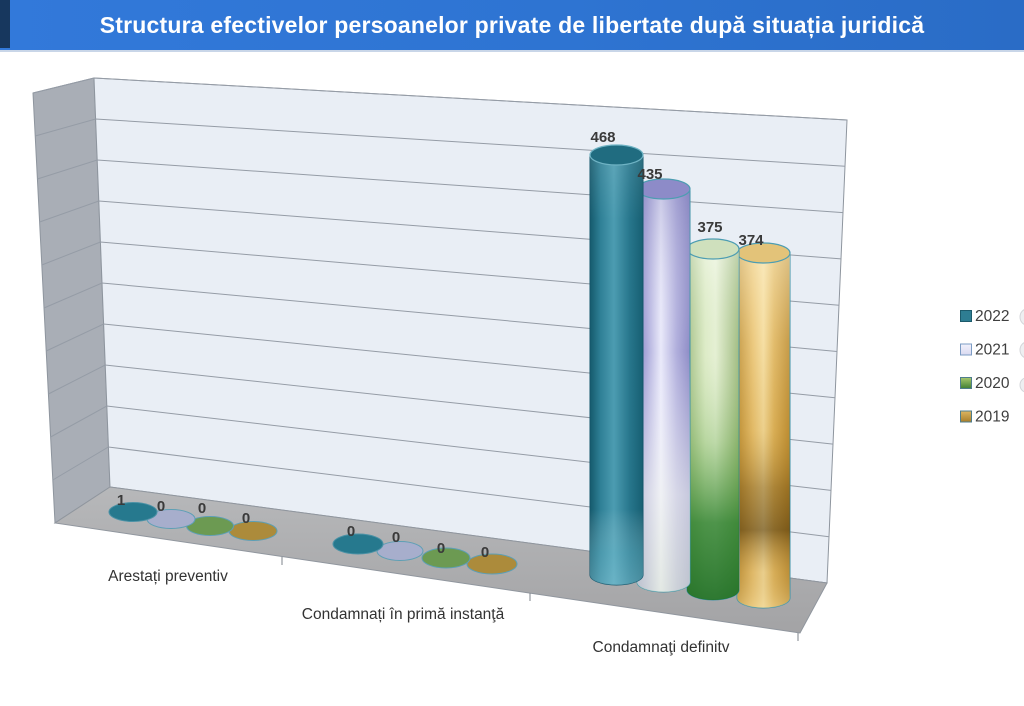 The height and width of the screenshot is (706, 1024). I want to click on category-label-definitiv: Condamnaţi definitv, so click(661, 647).